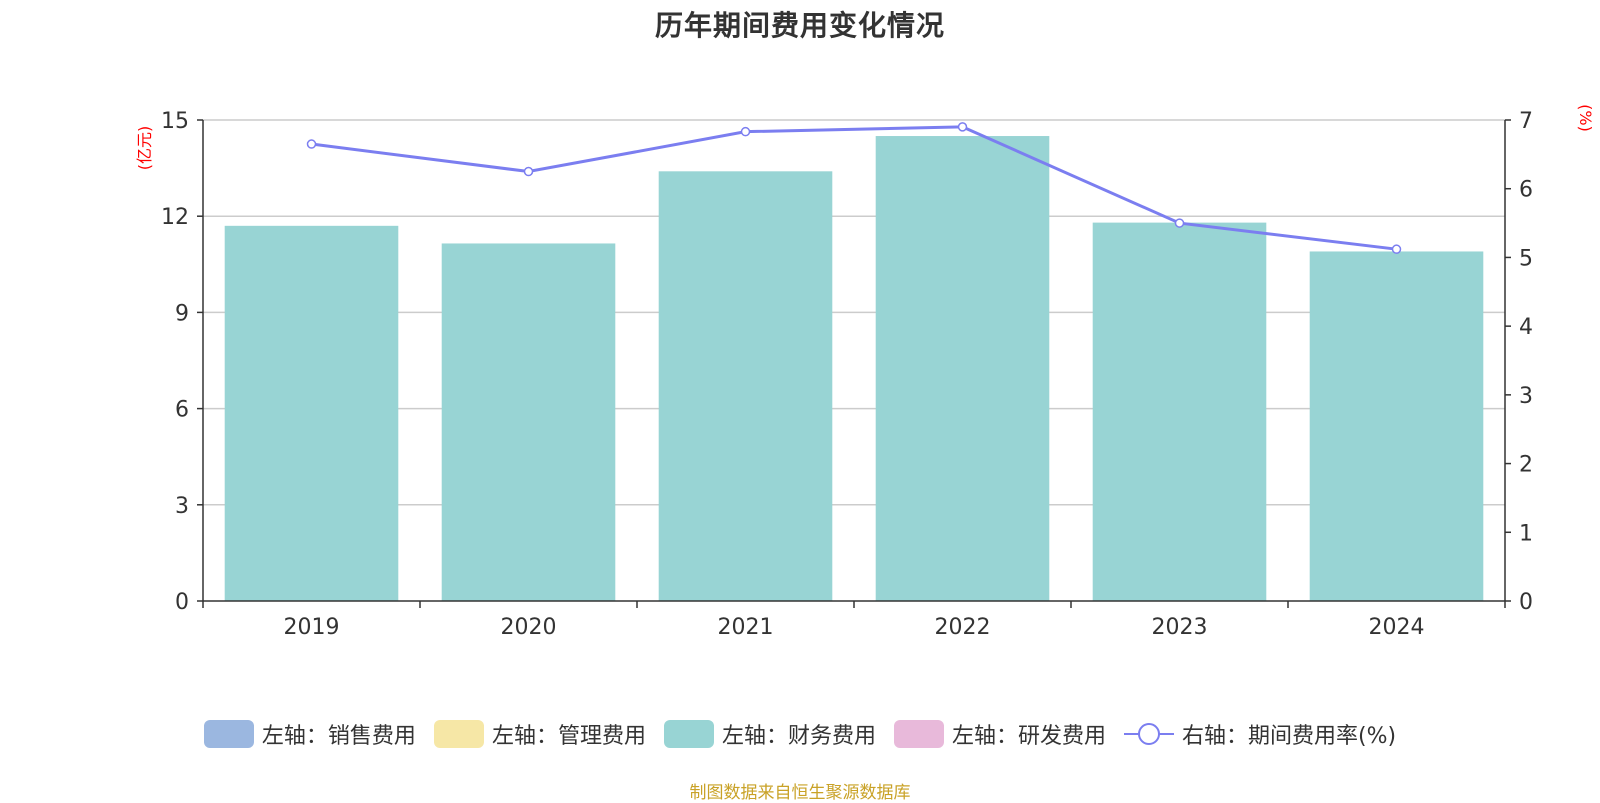 The width and height of the screenshot is (1600, 803). I want to click on y-right-tick-label: 0, so click(1526, 602).